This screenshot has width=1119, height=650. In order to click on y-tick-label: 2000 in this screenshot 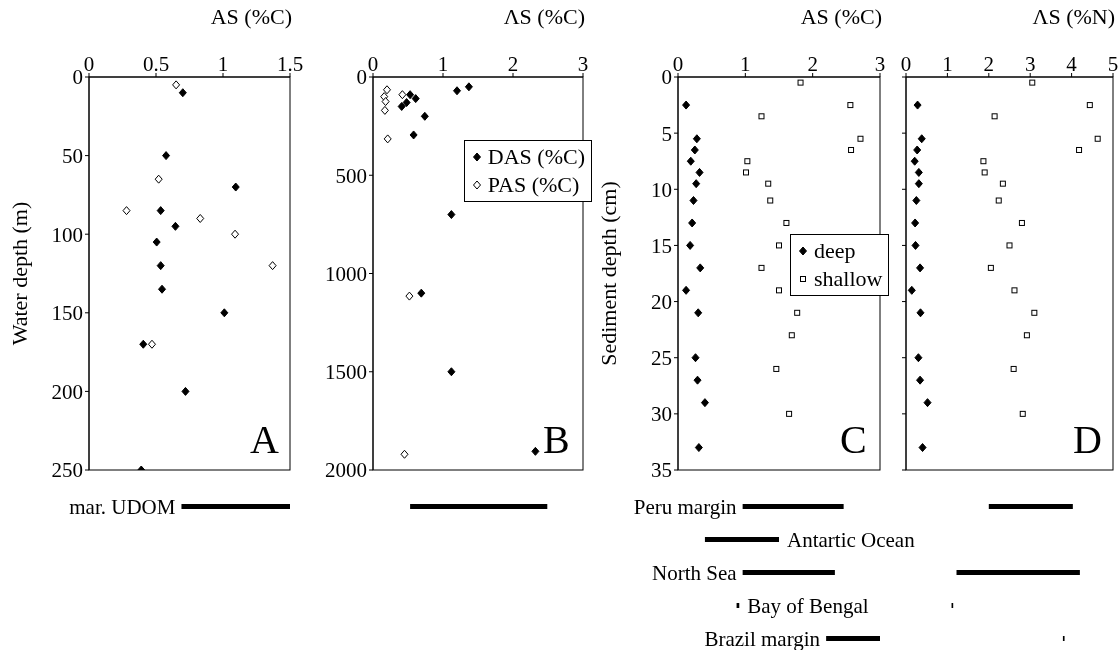, I will do `click(346, 470)`.